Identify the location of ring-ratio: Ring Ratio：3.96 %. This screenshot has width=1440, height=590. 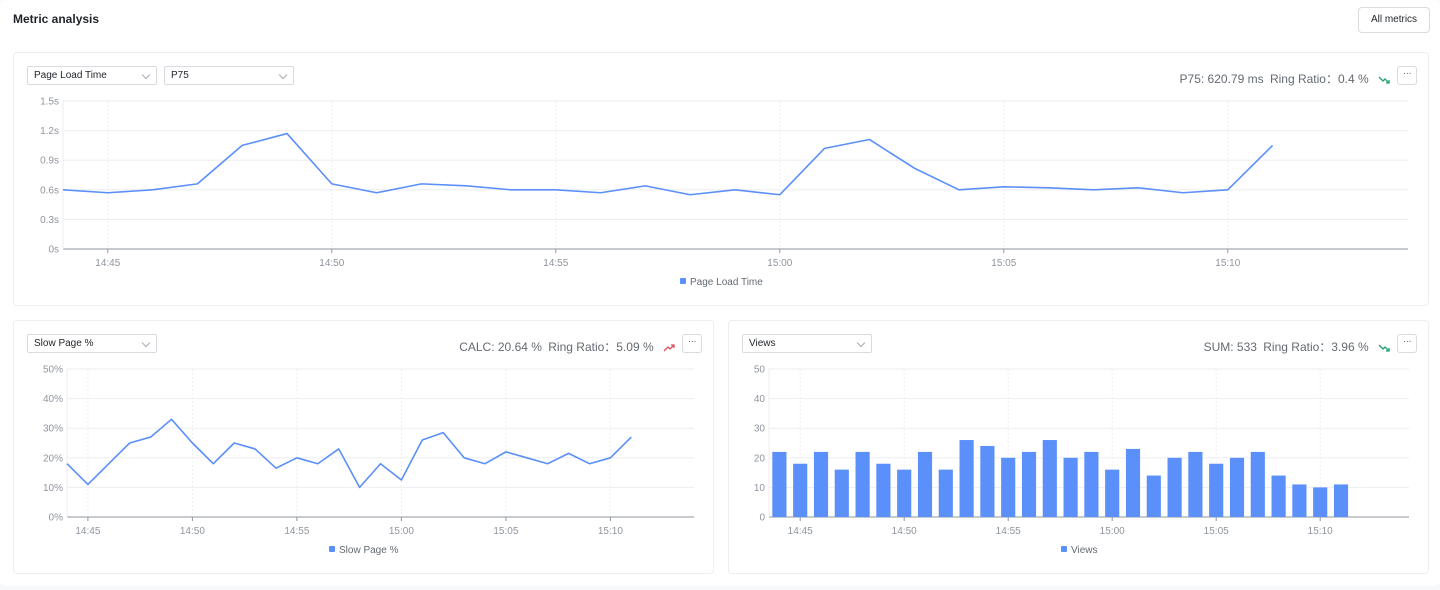
(1316, 347).